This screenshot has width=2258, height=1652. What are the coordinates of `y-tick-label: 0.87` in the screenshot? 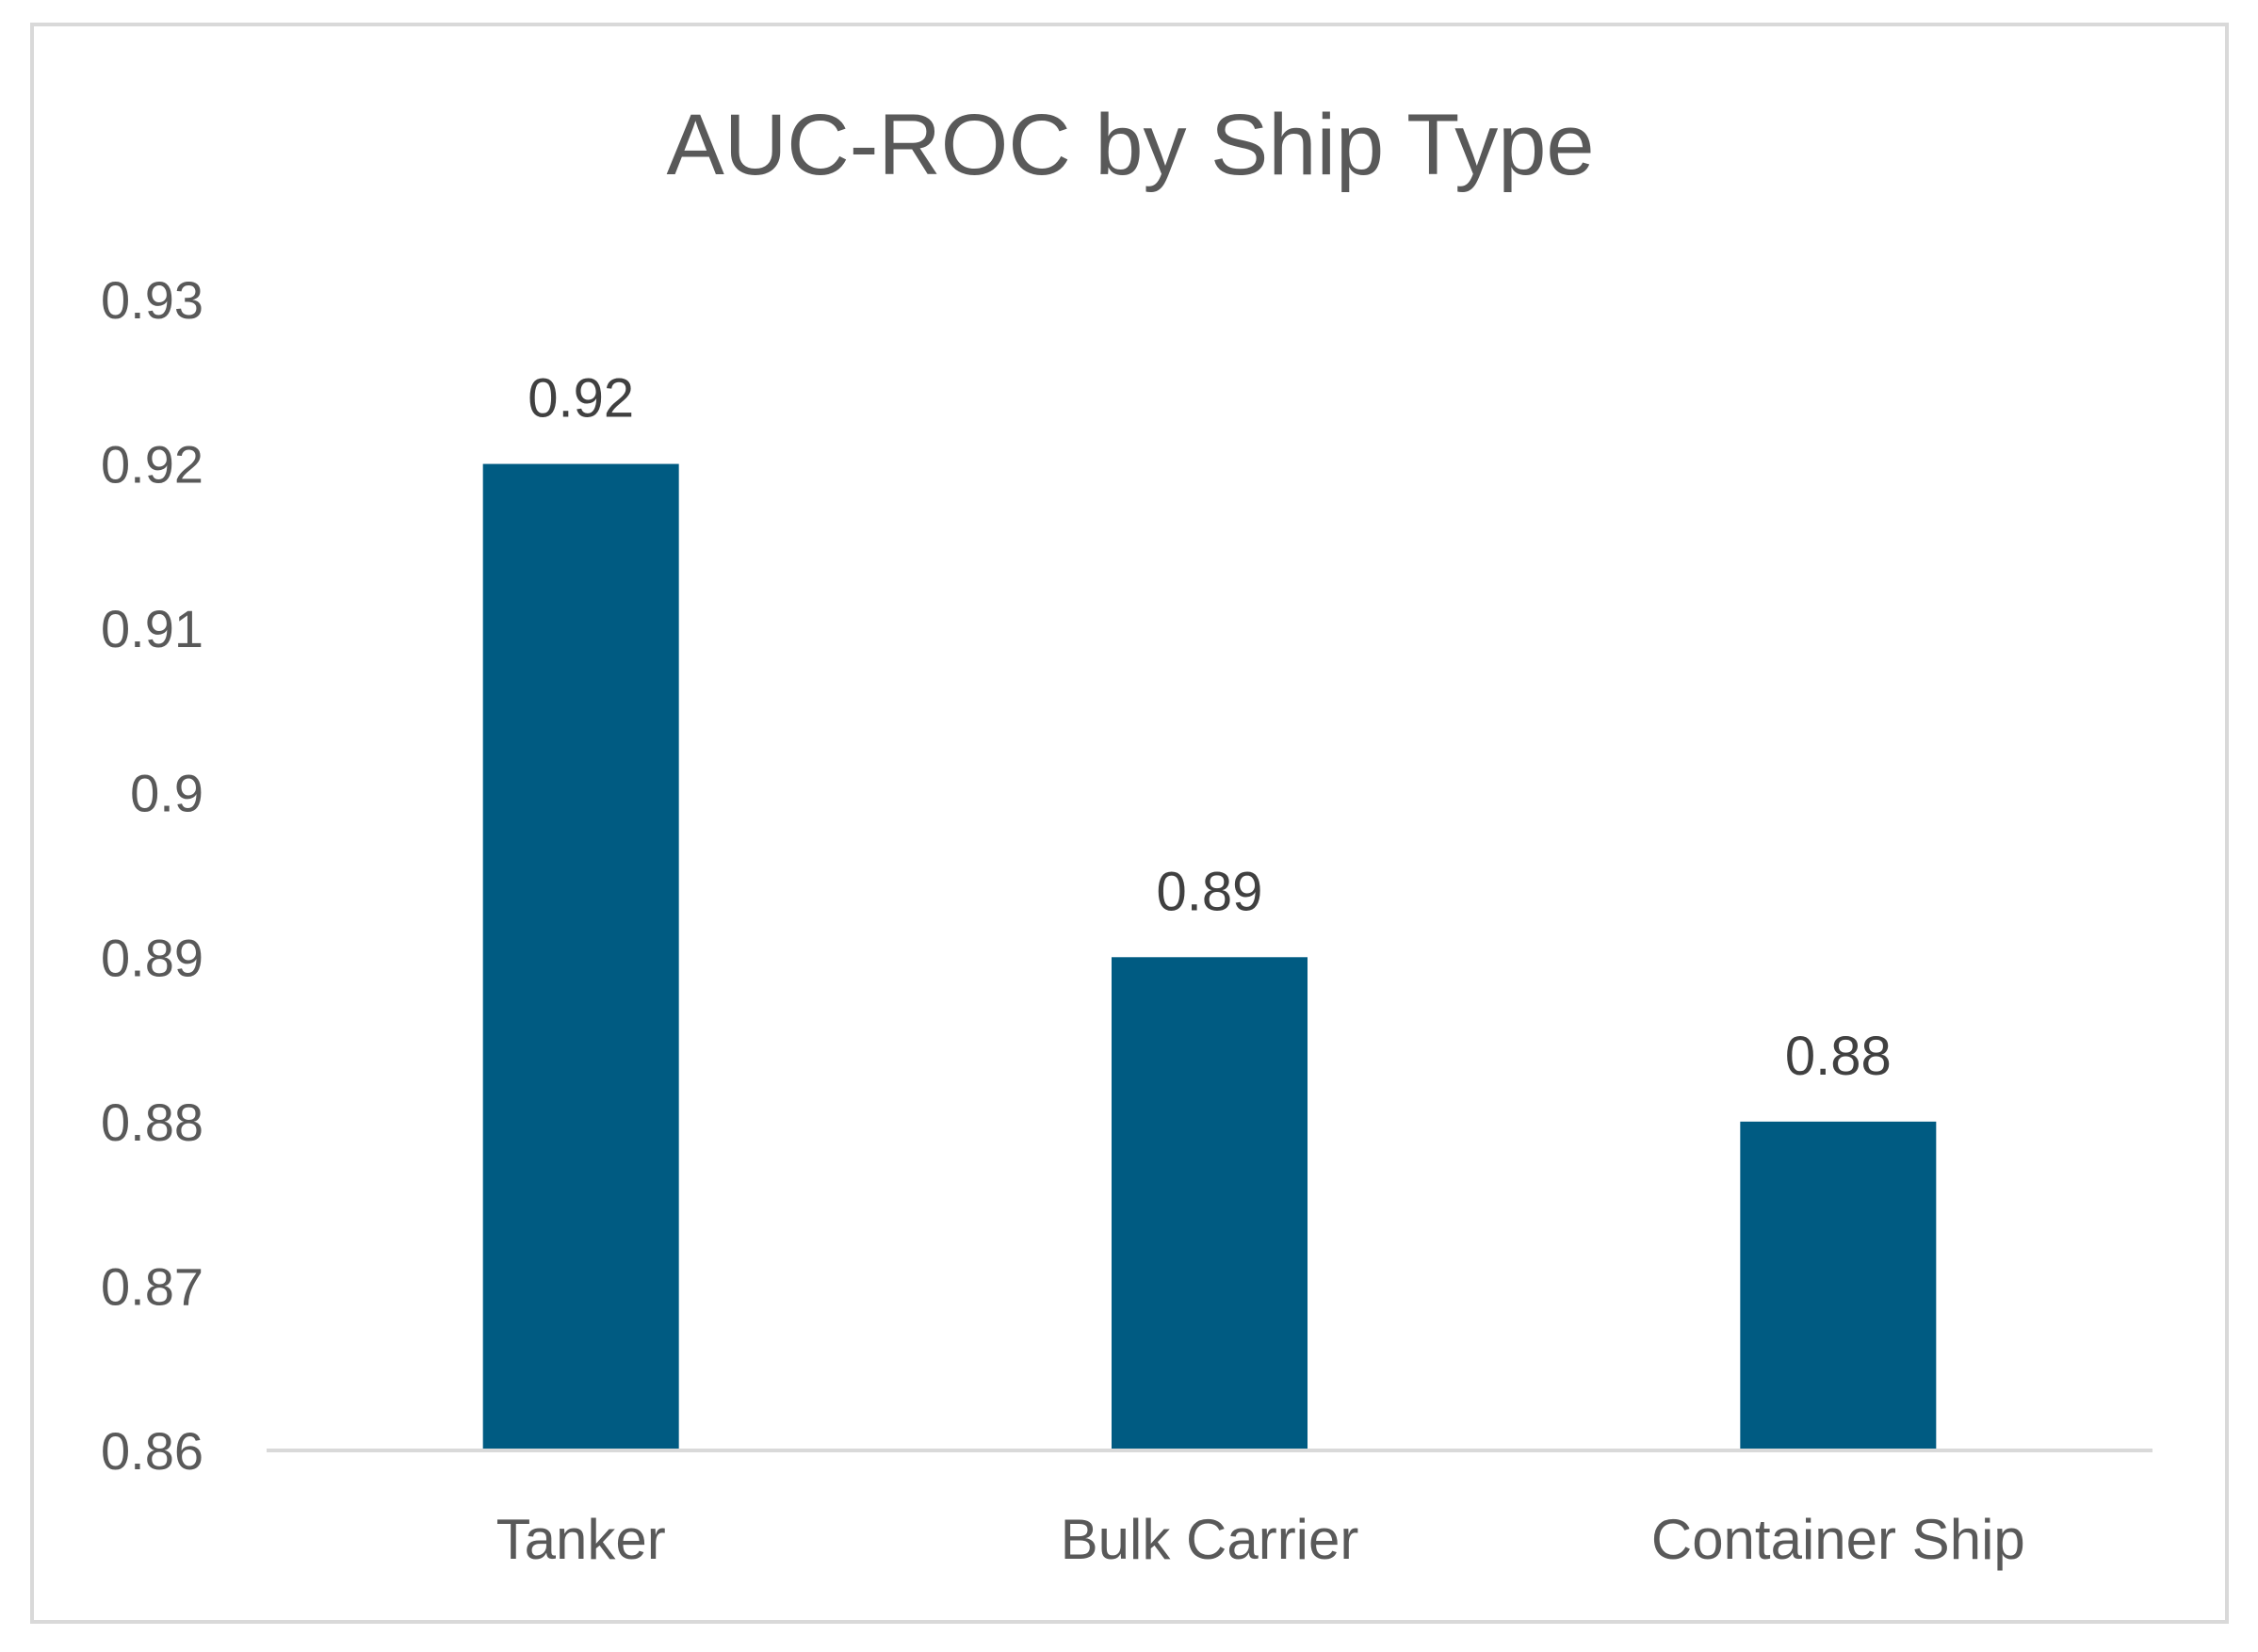 It's located at (152, 1286).